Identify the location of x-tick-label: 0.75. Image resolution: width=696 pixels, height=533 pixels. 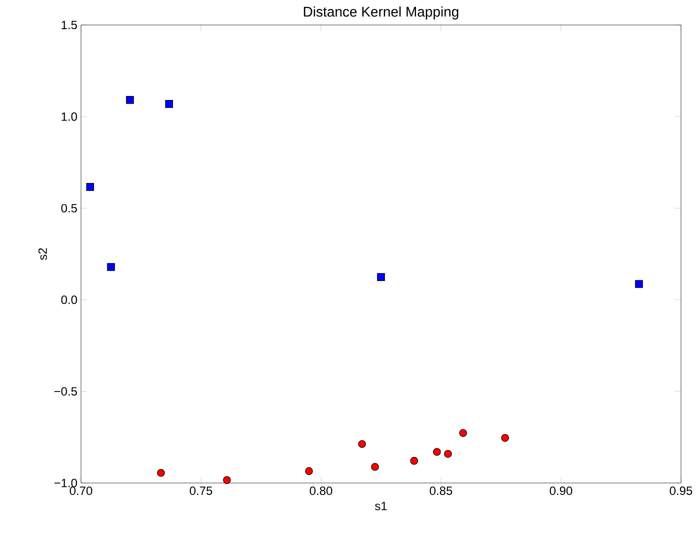
(201, 491).